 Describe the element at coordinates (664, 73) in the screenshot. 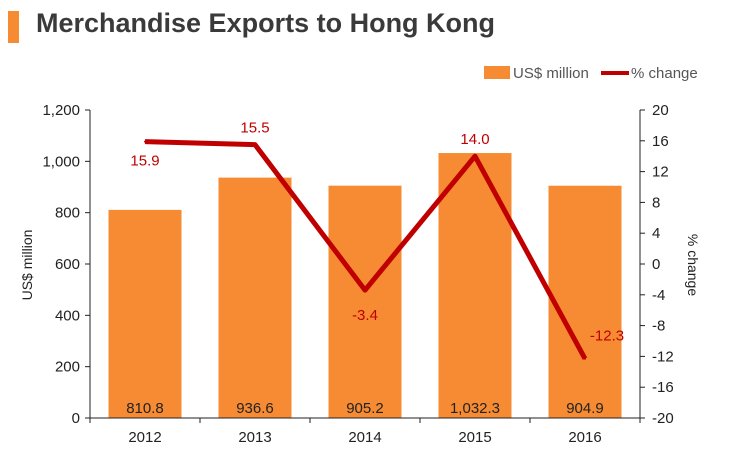

I see `legend-label-line: % change` at that location.